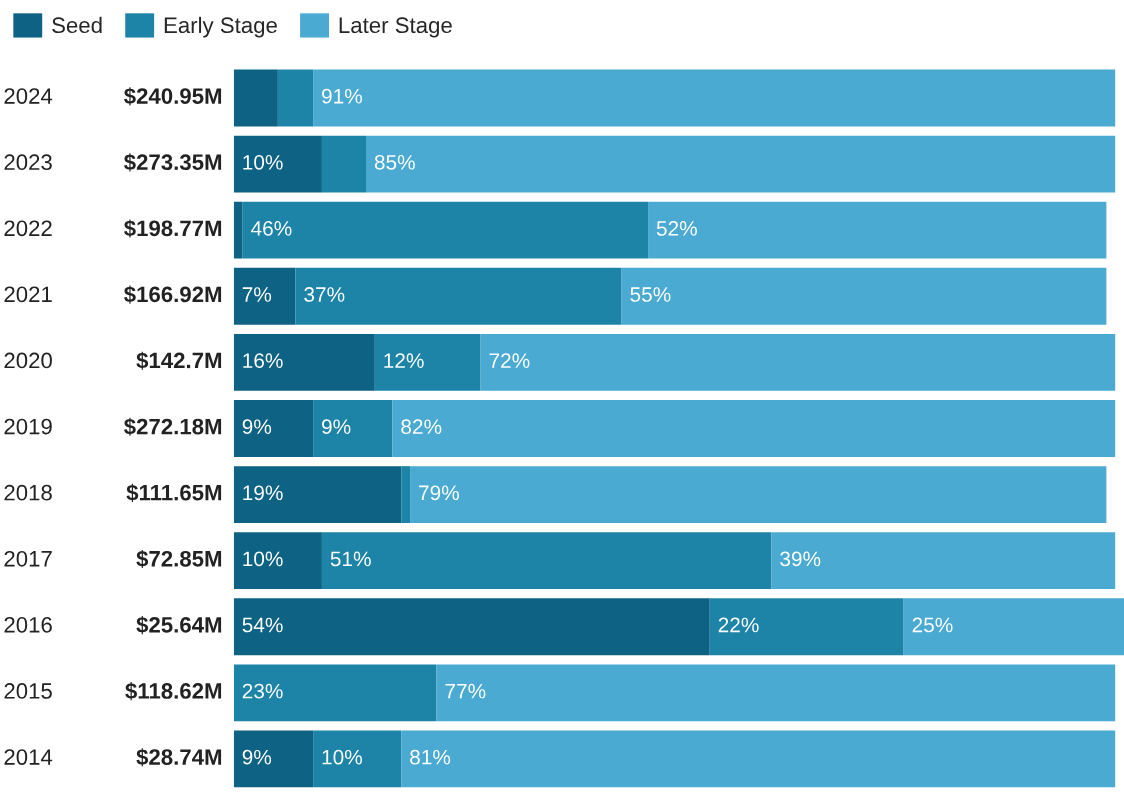 The width and height of the screenshot is (1124, 792). Describe the element at coordinates (342, 96) in the screenshot. I see `data-label: 91%` at that location.